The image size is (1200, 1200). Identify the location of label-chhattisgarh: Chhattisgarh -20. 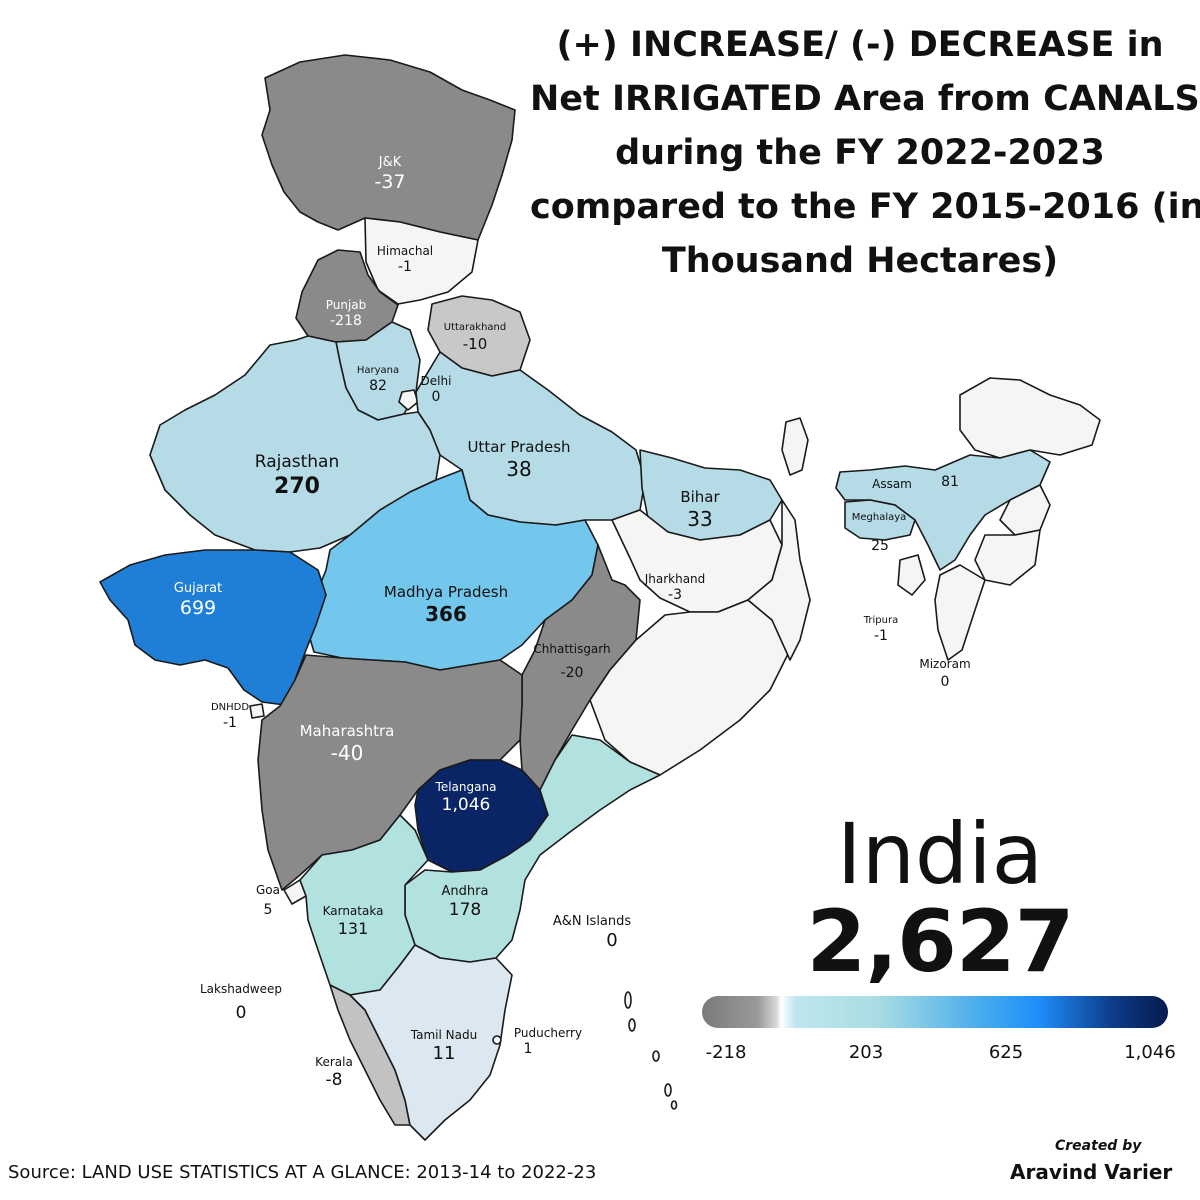
(572, 661).